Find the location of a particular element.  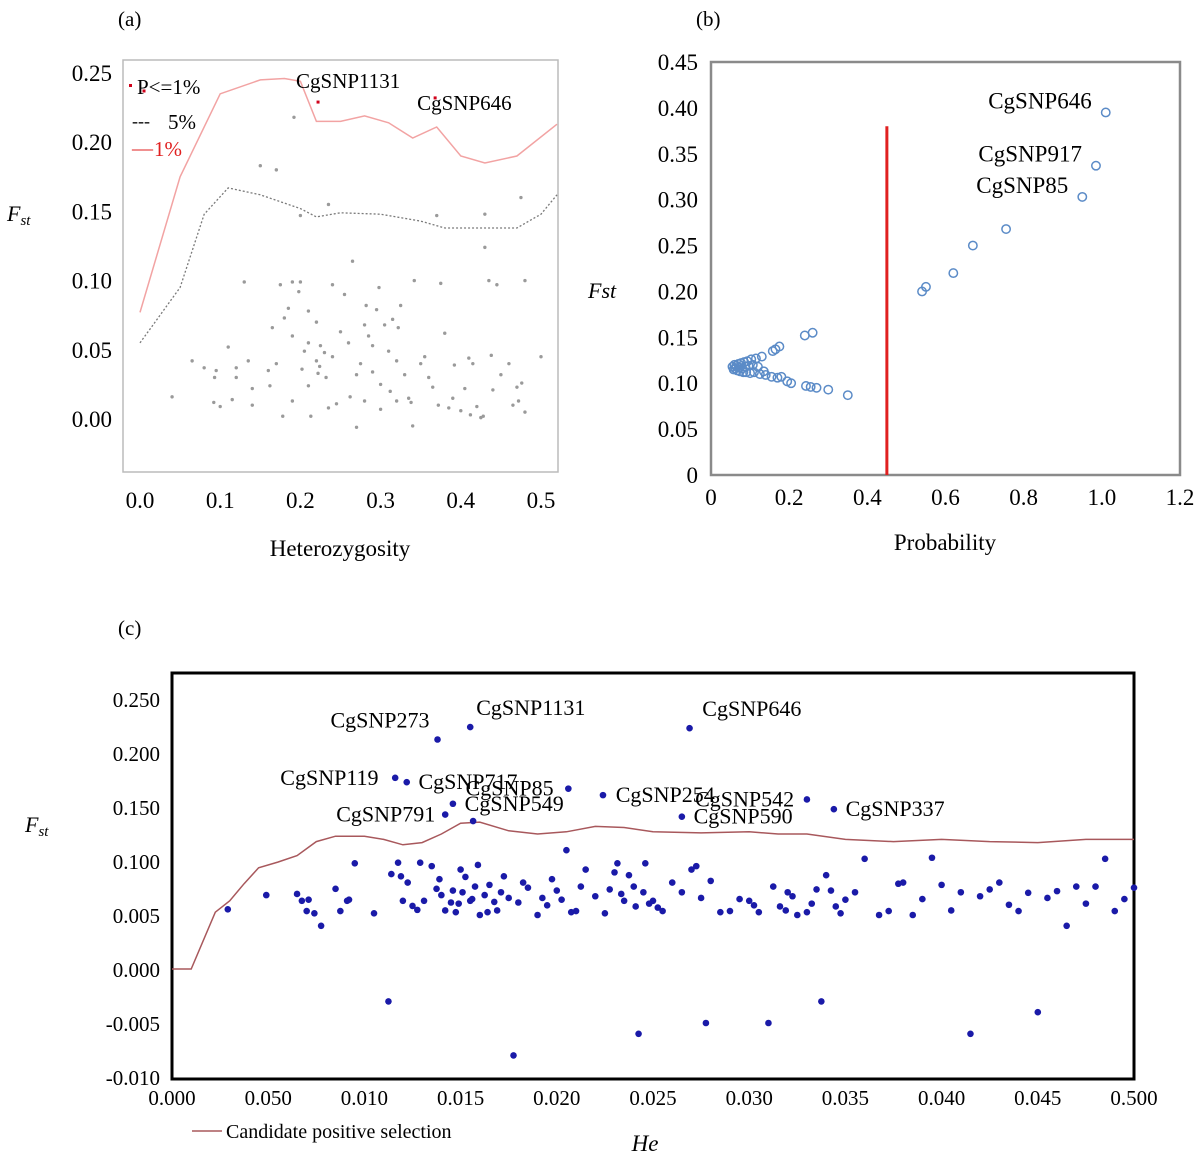

panel-a-threshold-lines is located at coordinates (348, 210).